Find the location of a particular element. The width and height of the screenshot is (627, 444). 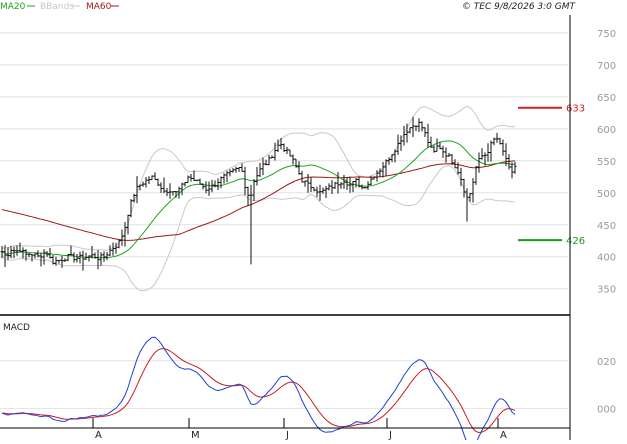

macd-y-axis: 020 000 is located at coordinates (606, 386).